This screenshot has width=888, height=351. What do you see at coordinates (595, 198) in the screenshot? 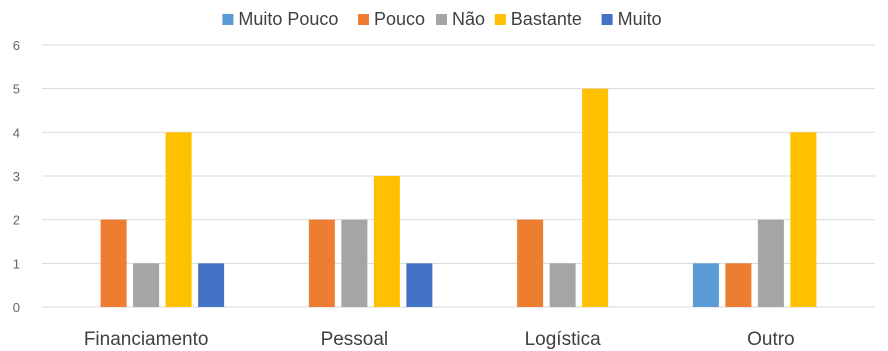
I see `bar-log-stica-bastante` at bounding box center [595, 198].